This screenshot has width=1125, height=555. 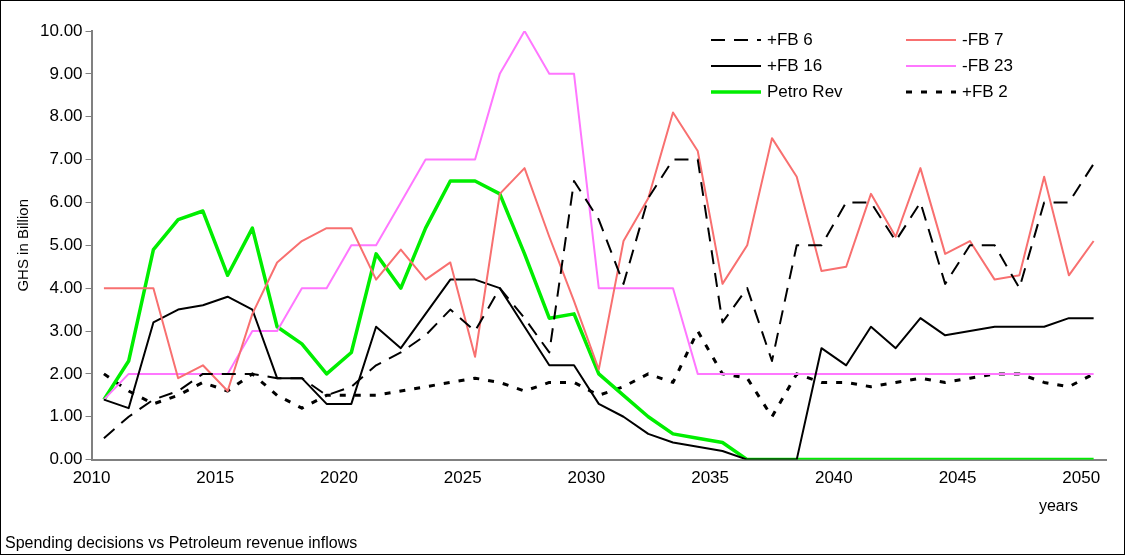 What do you see at coordinates (339, 478) in the screenshot?
I see `x-tick-label: 2020` at bounding box center [339, 478].